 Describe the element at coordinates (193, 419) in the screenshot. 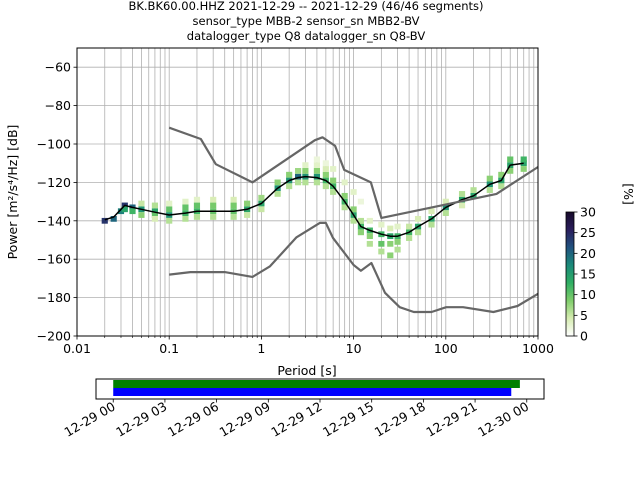

I see `timeline-tick-label: 12-29 06` at that location.